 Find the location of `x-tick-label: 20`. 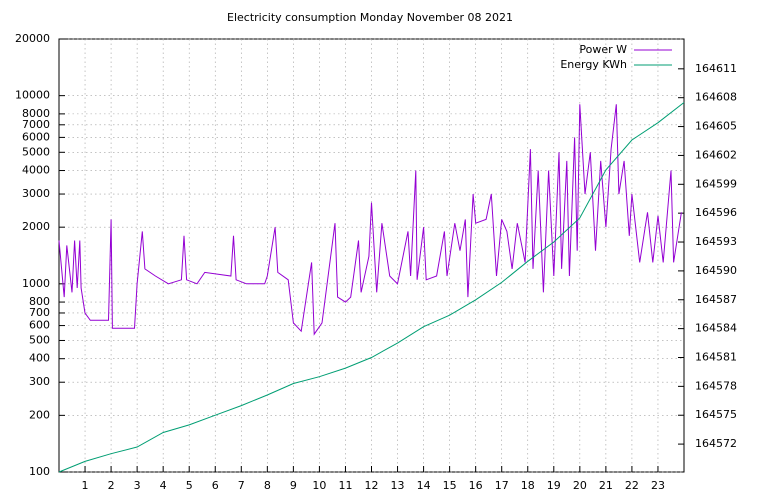

x-tick-label: 20 is located at coordinates (580, 485).